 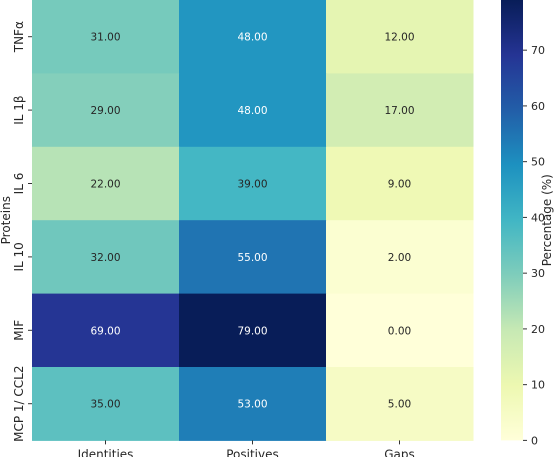 I want to click on cell-value-label: 5.00, so click(x=399, y=405).